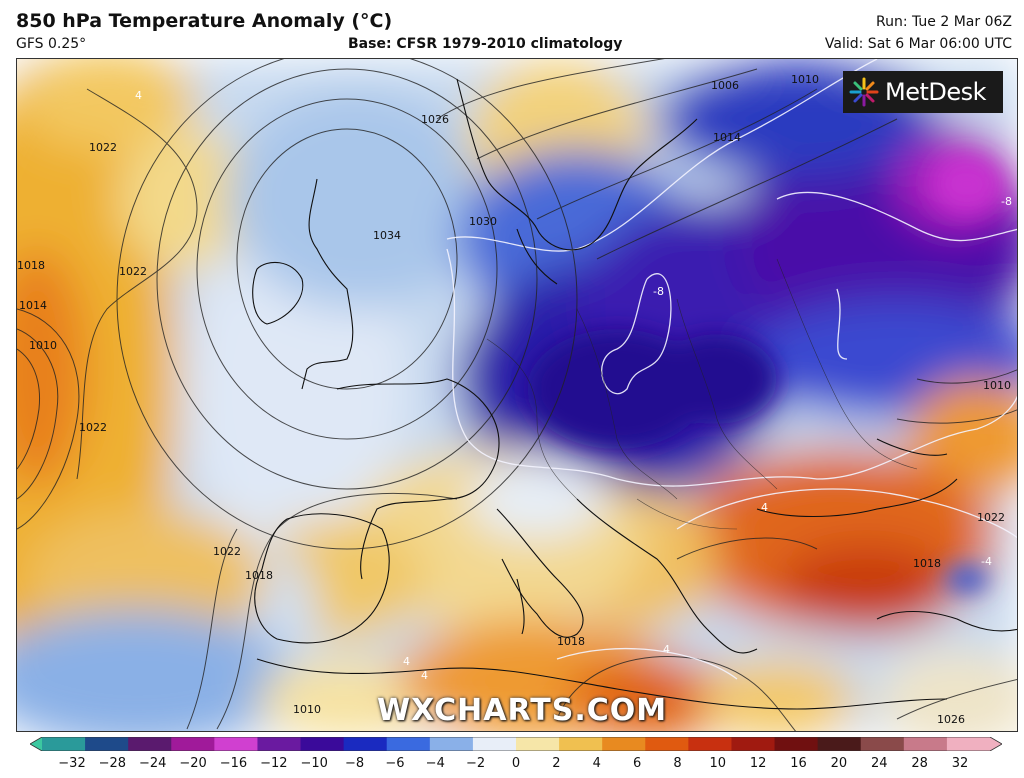  I want to click on colorbar-tick-label: −8, so click(354, 763).